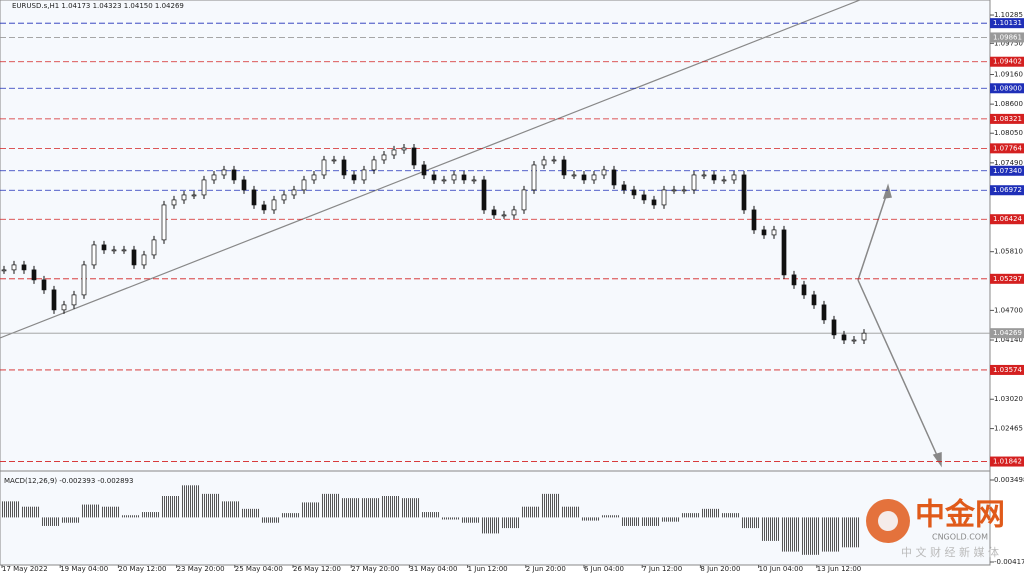 This screenshot has height=573, width=1024. What do you see at coordinates (1008, 75) in the screenshot?
I see `y-tick-label: 1.09160` at bounding box center [1008, 75].